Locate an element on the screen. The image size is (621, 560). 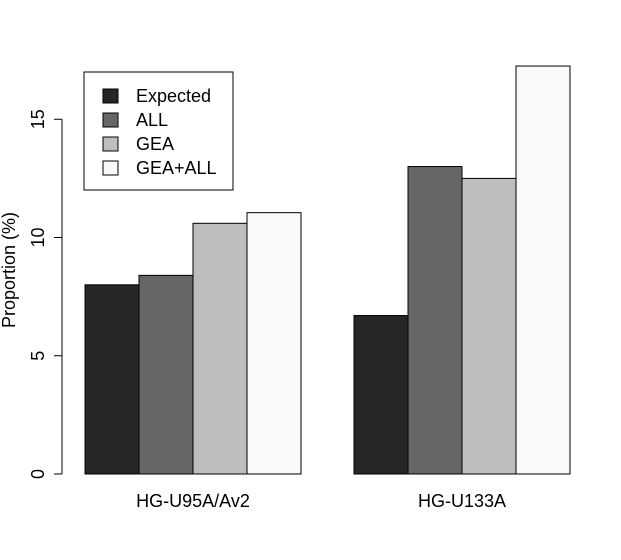
y-tick-label: 10 is located at coordinates (38, 237).